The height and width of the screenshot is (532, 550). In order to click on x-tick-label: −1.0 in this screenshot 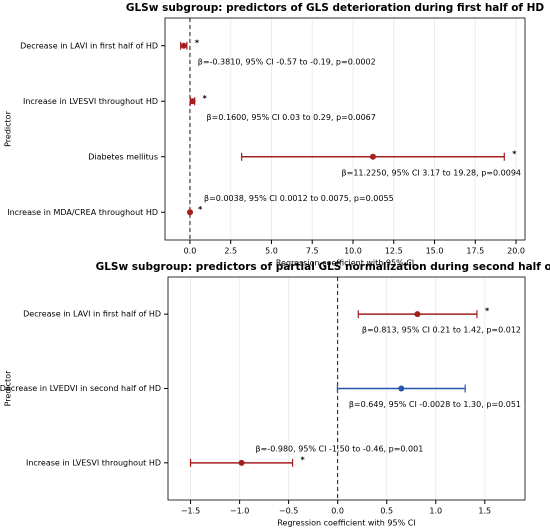, I will do `click(239, 511)`.